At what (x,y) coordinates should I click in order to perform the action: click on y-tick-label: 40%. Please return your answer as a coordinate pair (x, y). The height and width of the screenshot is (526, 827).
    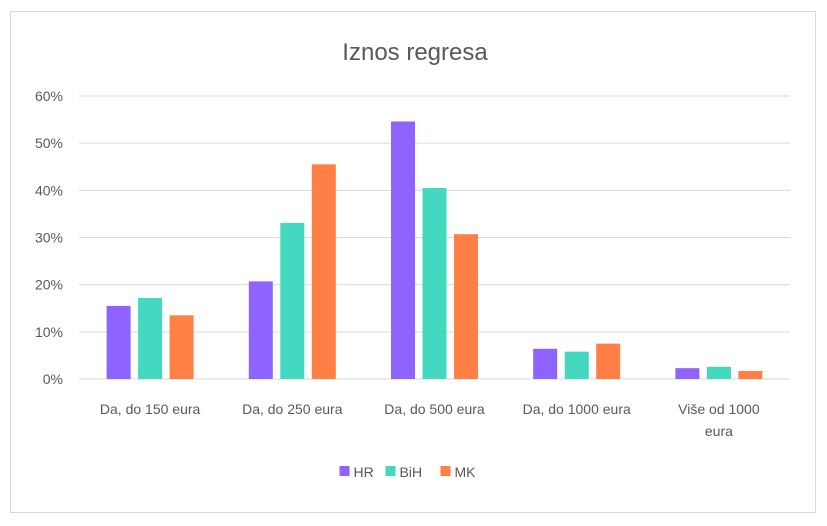
    Looking at the image, I should click on (49, 190).